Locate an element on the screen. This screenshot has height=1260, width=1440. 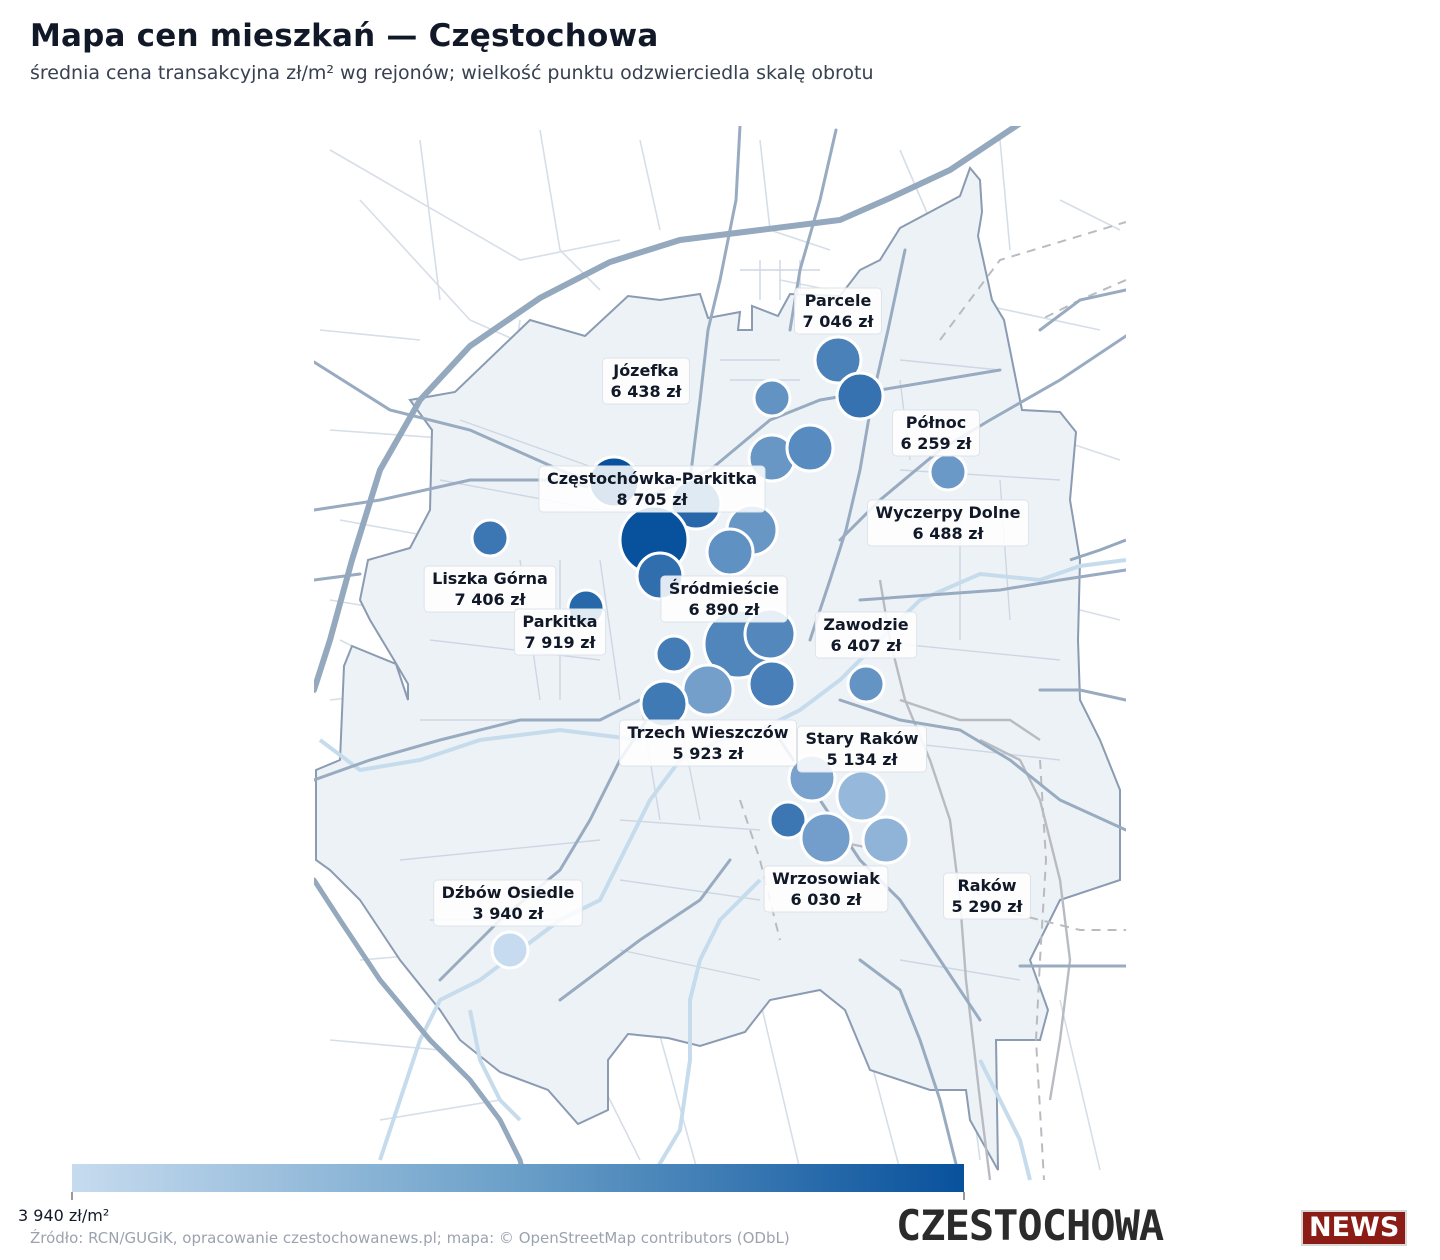
label-name: Stary Raków is located at coordinates (862, 738).